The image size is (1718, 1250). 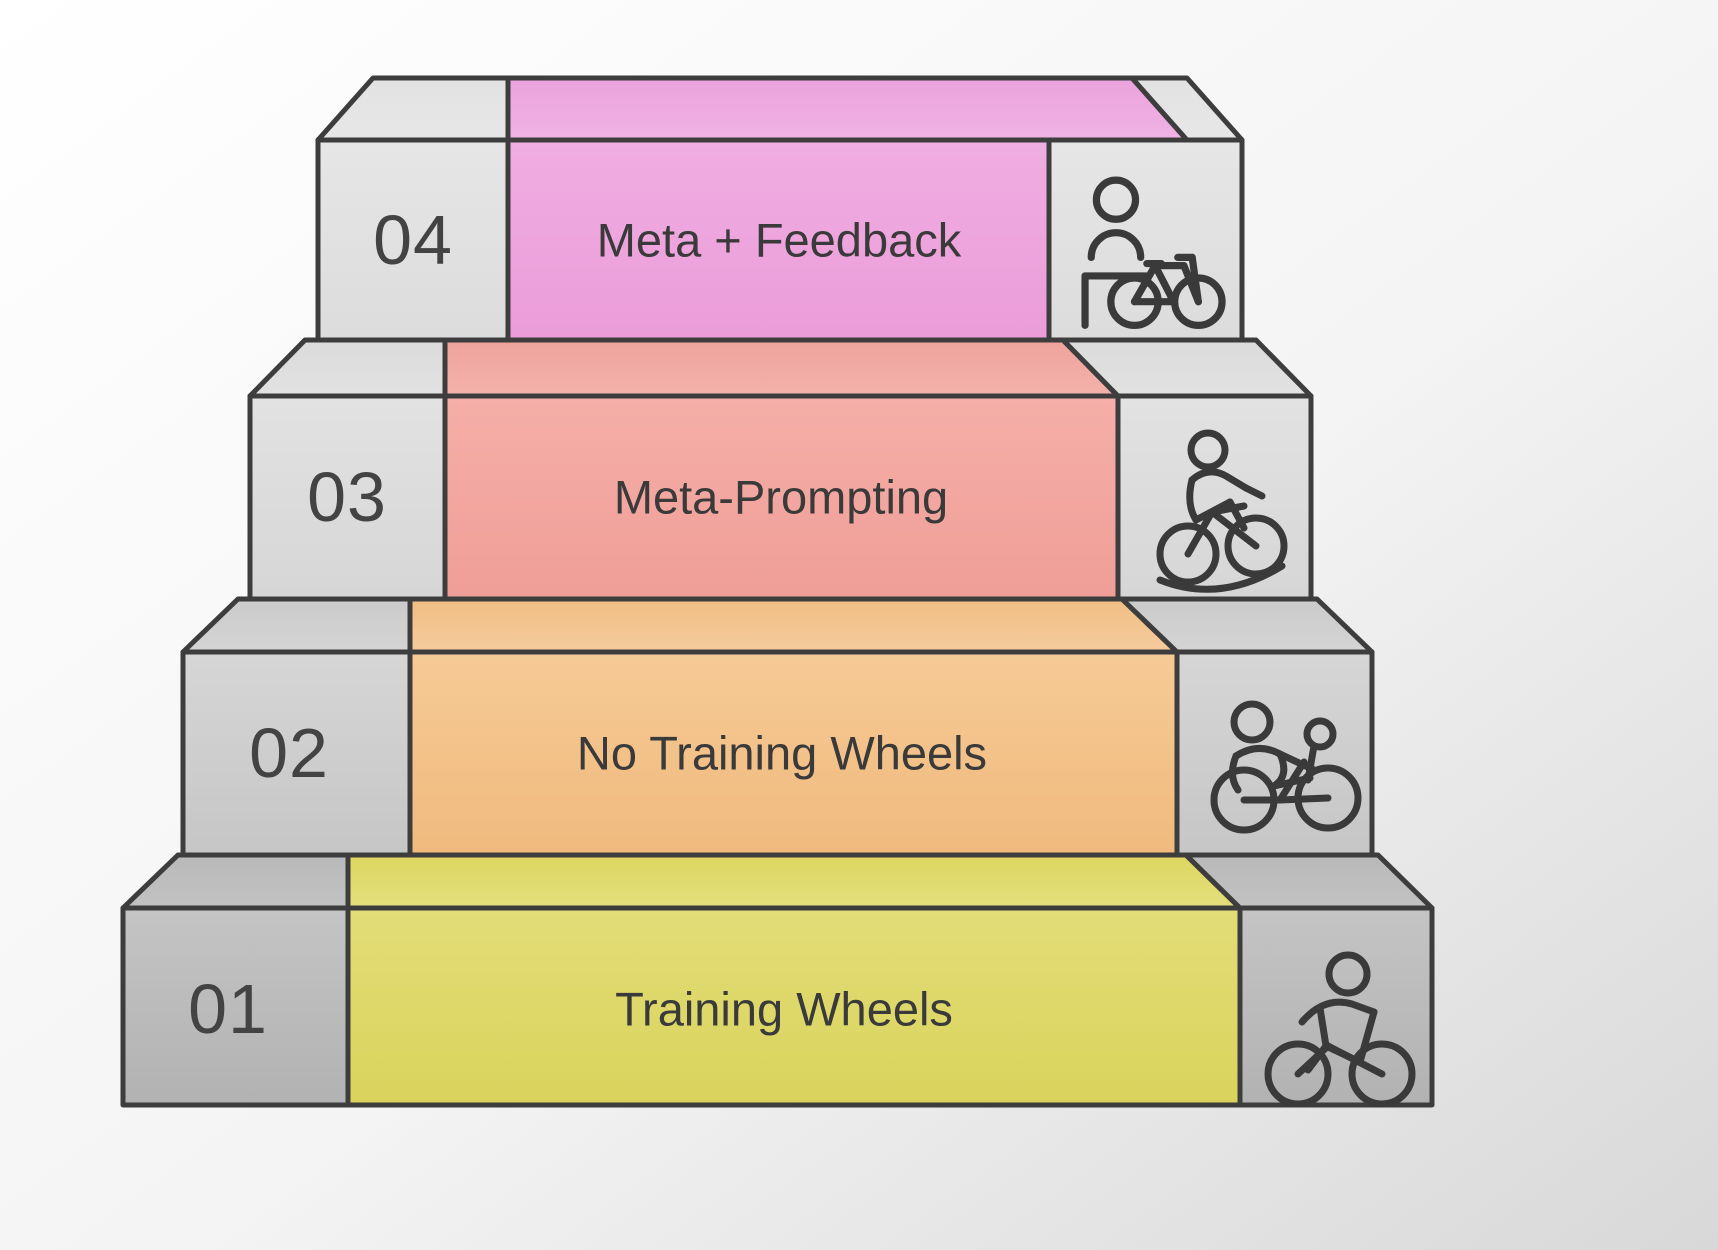 I want to click on step-04-group, so click(x=780, y=209).